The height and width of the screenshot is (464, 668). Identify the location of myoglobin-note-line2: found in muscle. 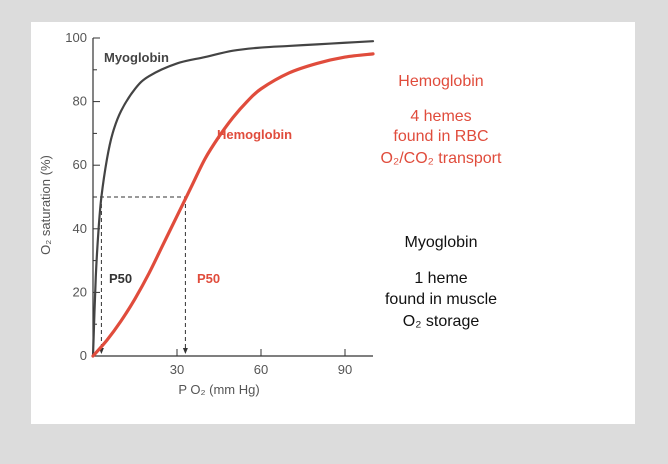
(441, 299).